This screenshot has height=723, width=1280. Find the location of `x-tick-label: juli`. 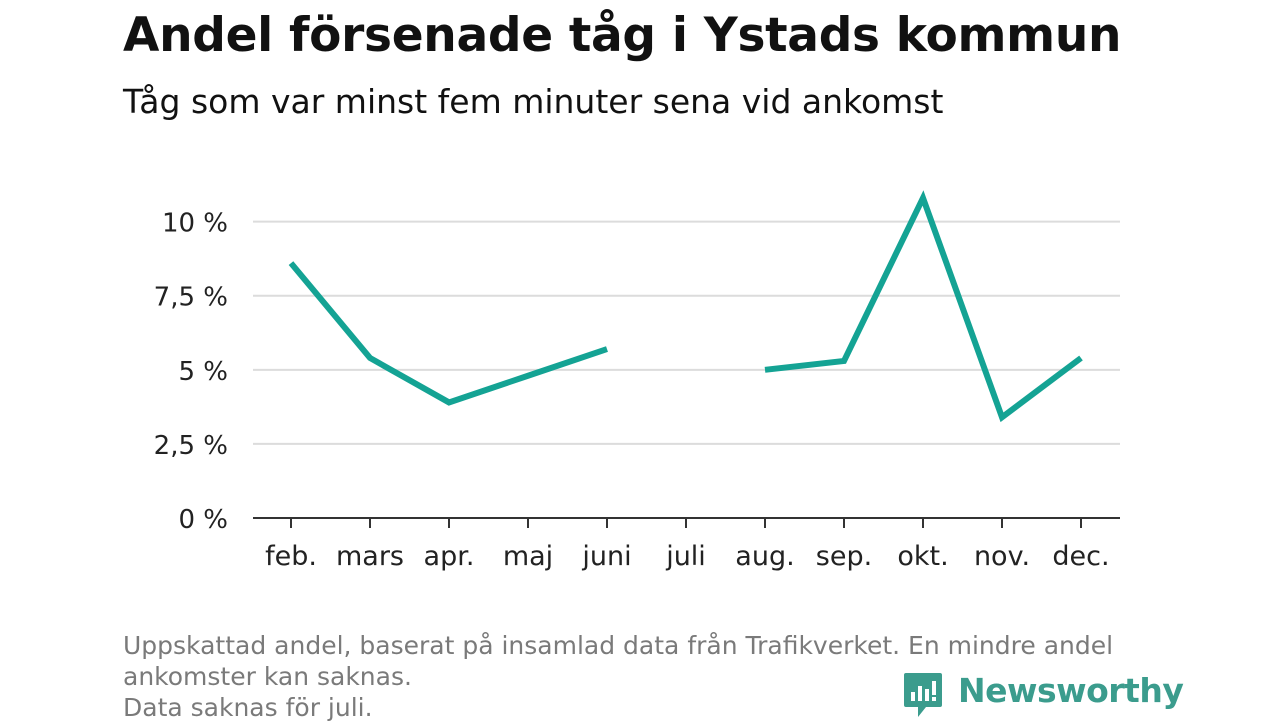

x-tick-label: juli is located at coordinates (685, 556).